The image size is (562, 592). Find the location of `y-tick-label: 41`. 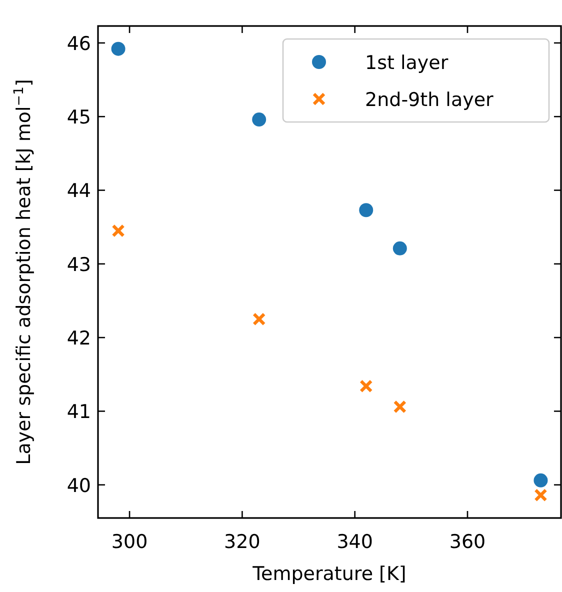

y-tick-label: 41 is located at coordinates (78, 412).